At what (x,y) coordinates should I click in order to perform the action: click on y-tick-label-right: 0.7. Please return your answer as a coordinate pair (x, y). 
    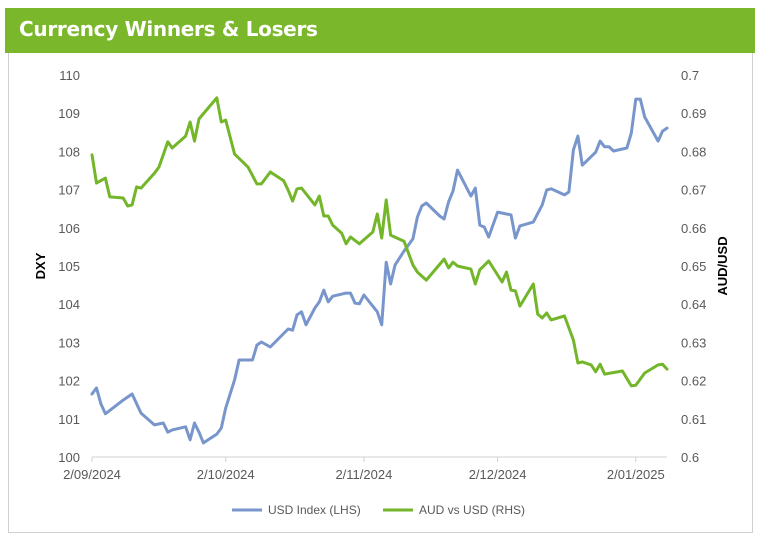
    Looking at the image, I should click on (690, 75).